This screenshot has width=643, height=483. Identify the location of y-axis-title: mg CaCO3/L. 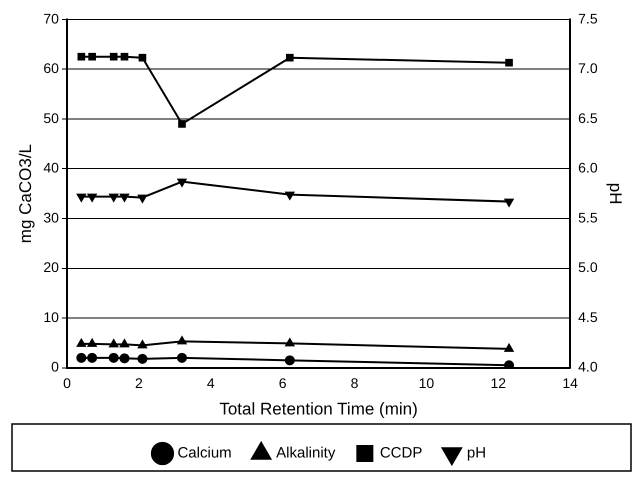
(25, 194).